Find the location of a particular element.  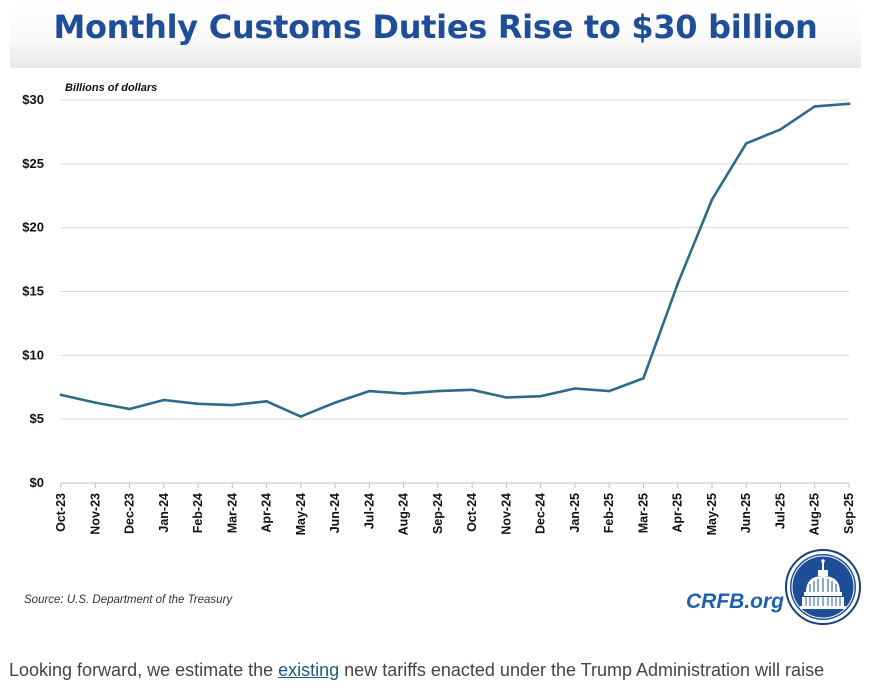

x-tick-label: Mar-25 is located at coordinates (643, 513).